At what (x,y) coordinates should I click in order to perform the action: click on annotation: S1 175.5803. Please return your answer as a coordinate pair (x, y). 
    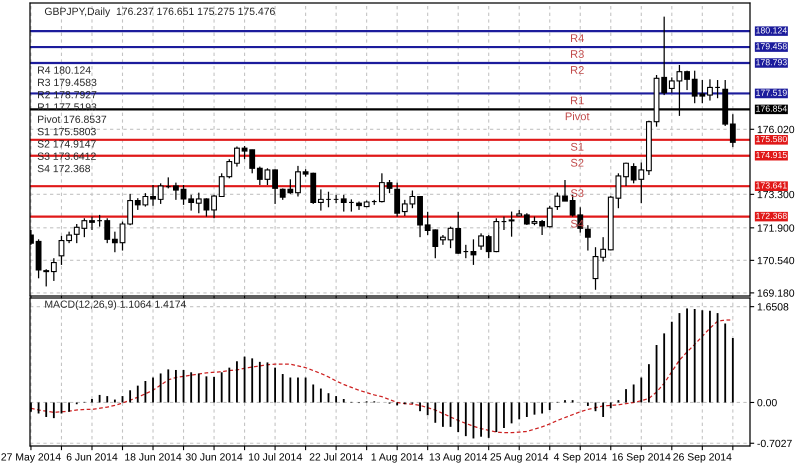
    Looking at the image, I should click on (67, 132).